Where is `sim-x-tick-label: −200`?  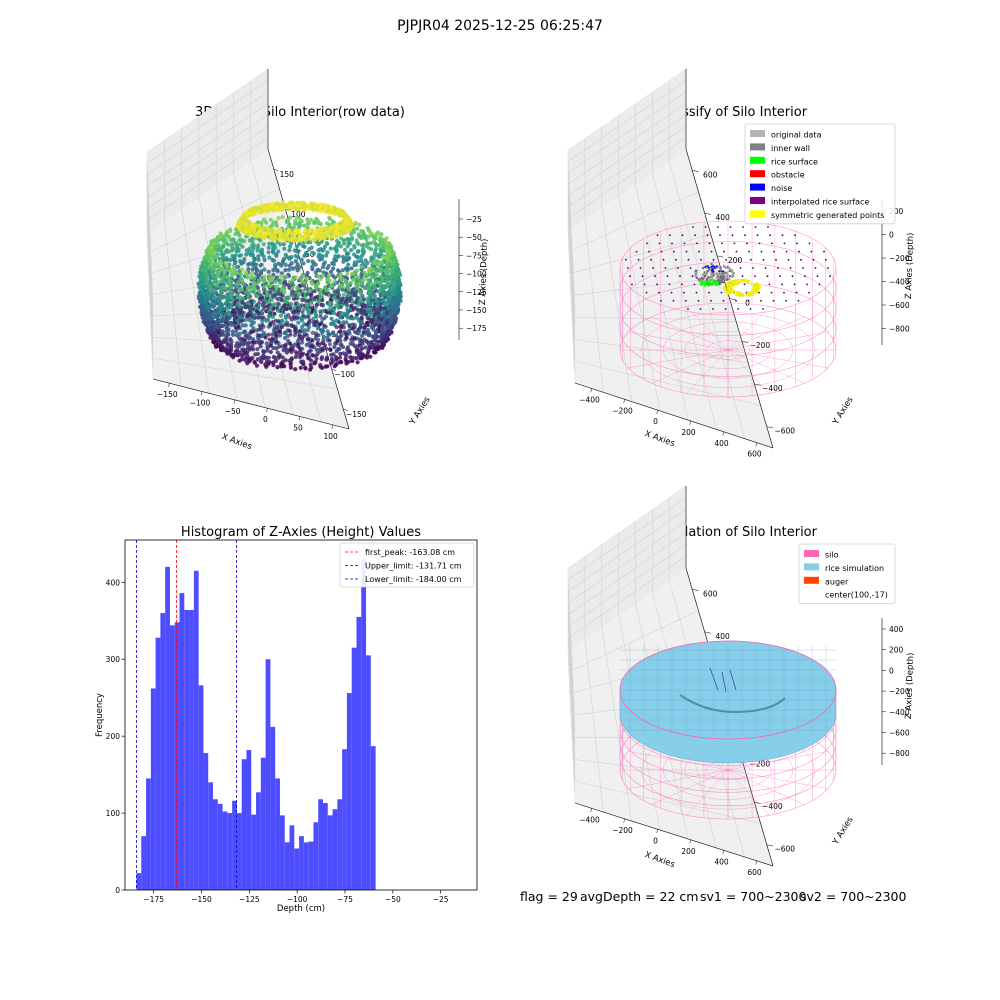 sim-x-tick-label: −200 is located at coordinates (622, 830).